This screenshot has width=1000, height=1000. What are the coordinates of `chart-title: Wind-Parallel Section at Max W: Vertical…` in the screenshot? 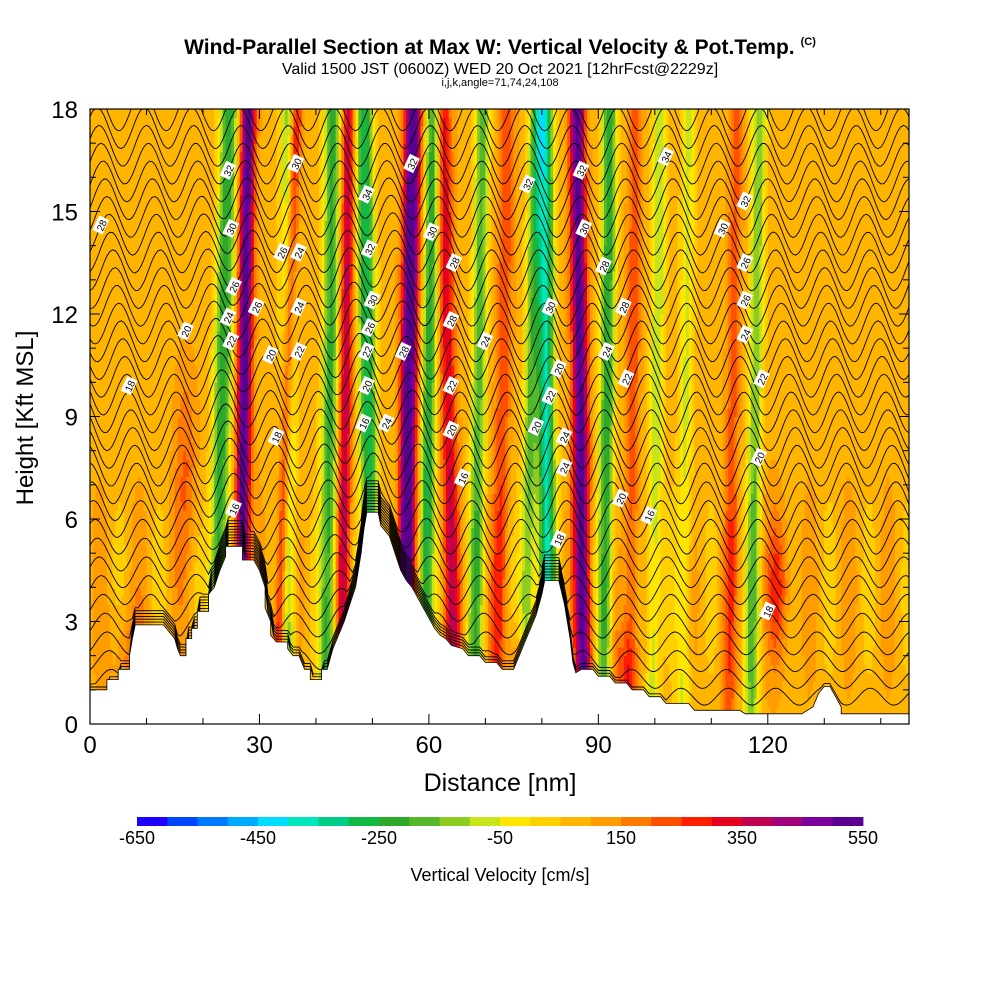 It's located at (500, 48).